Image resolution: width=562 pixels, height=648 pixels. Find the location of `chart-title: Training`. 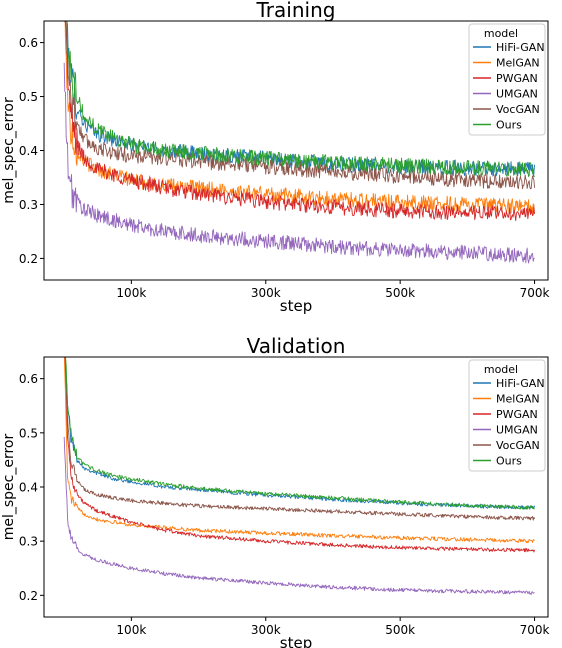

chart-title: Training is located at coordinates (296, 11).